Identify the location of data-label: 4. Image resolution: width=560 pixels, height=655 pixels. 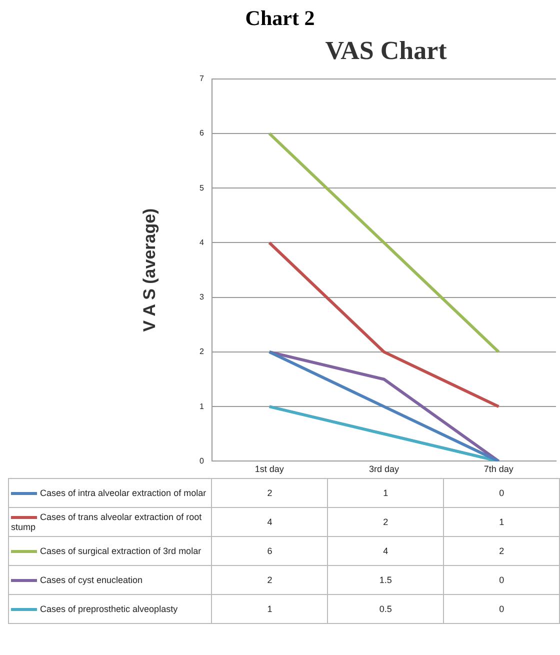
(386, 551).